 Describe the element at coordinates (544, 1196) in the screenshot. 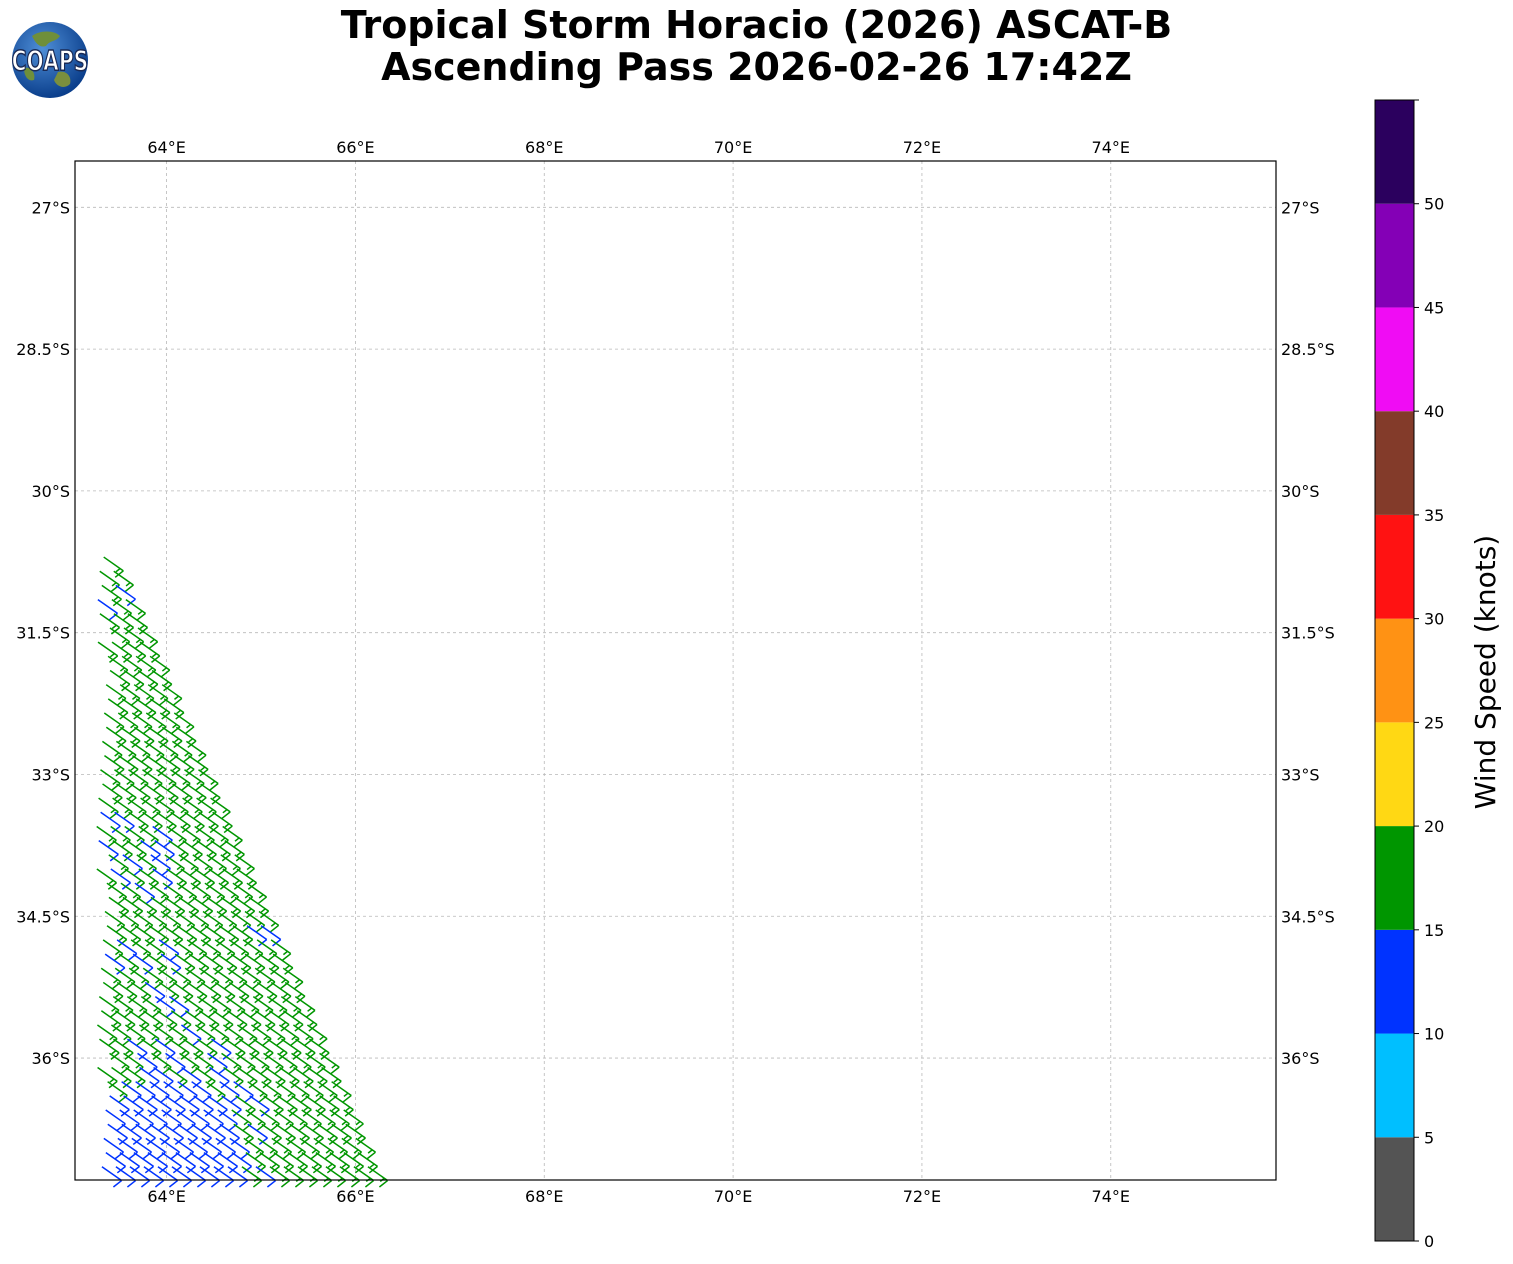

I see `x-tick-label-bottom: 68°E` at that location.